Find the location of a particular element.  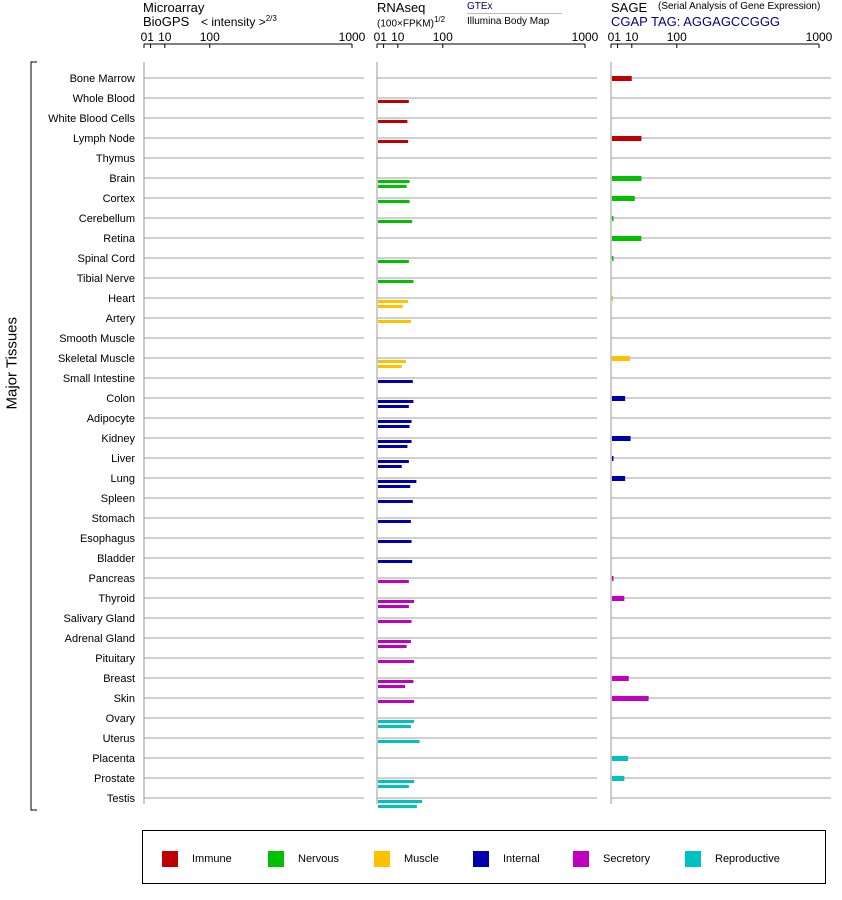

tissue-label: Breast is located at coordinates (119, 679).